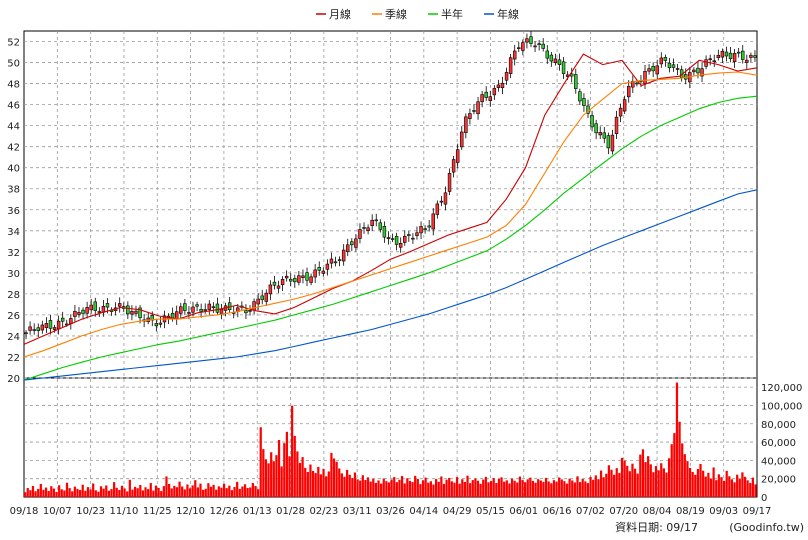 Image resolution: width=808 pixels, height=540 pixels. Describe the element at coordinates (13, 85) in the screenshot. I see `price-tick-label: 48` at that location.